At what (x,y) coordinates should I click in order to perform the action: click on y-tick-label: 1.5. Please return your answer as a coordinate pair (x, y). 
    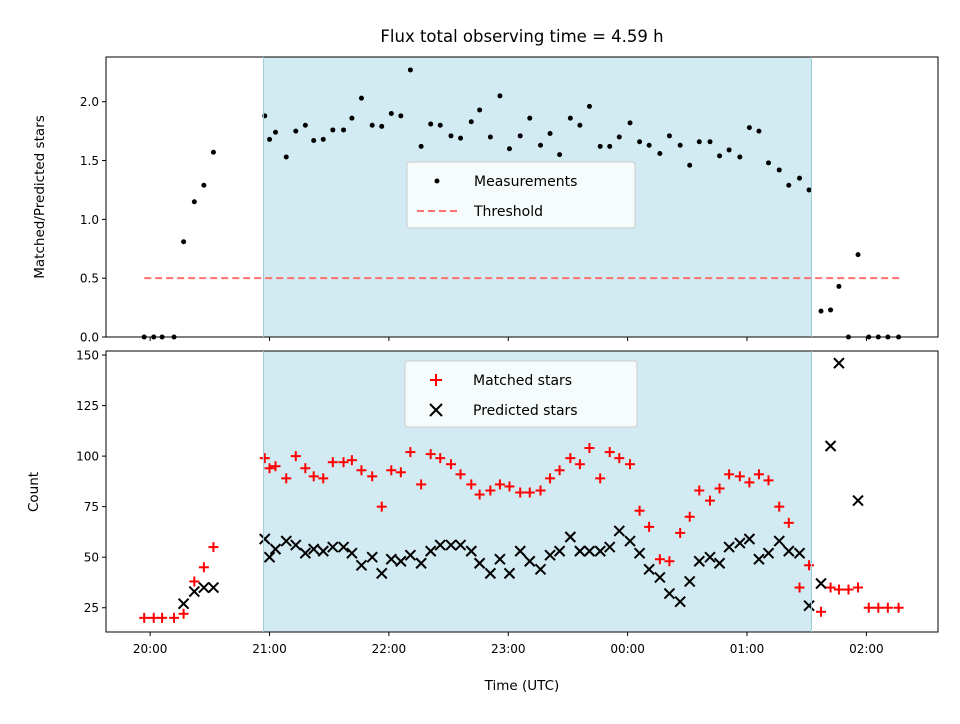
    Looking at the image, I should click on (89, 161).